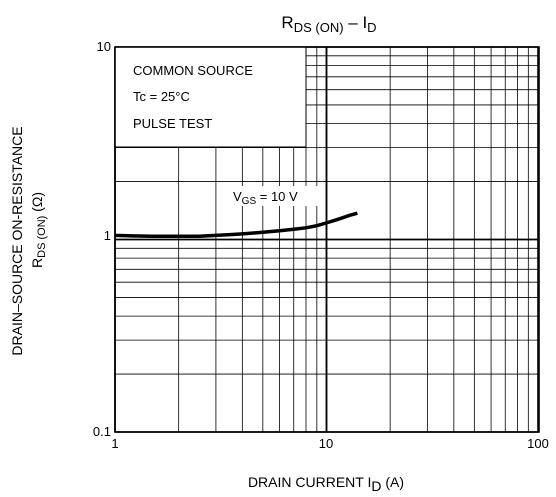 This screenshot has width=556, height=497. I want to click on series-label-background, so click(275, 196).